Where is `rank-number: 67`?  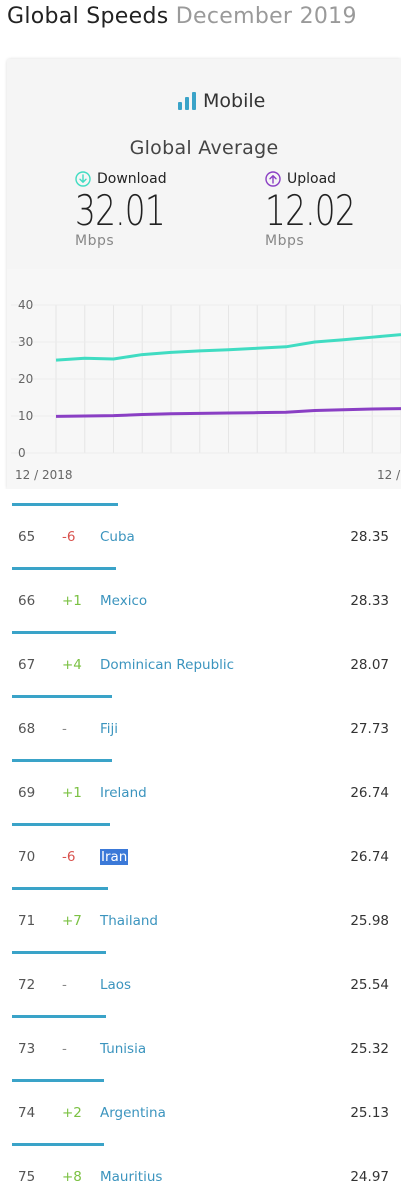 rank-number: 67 is located at coordinates (27, 665).